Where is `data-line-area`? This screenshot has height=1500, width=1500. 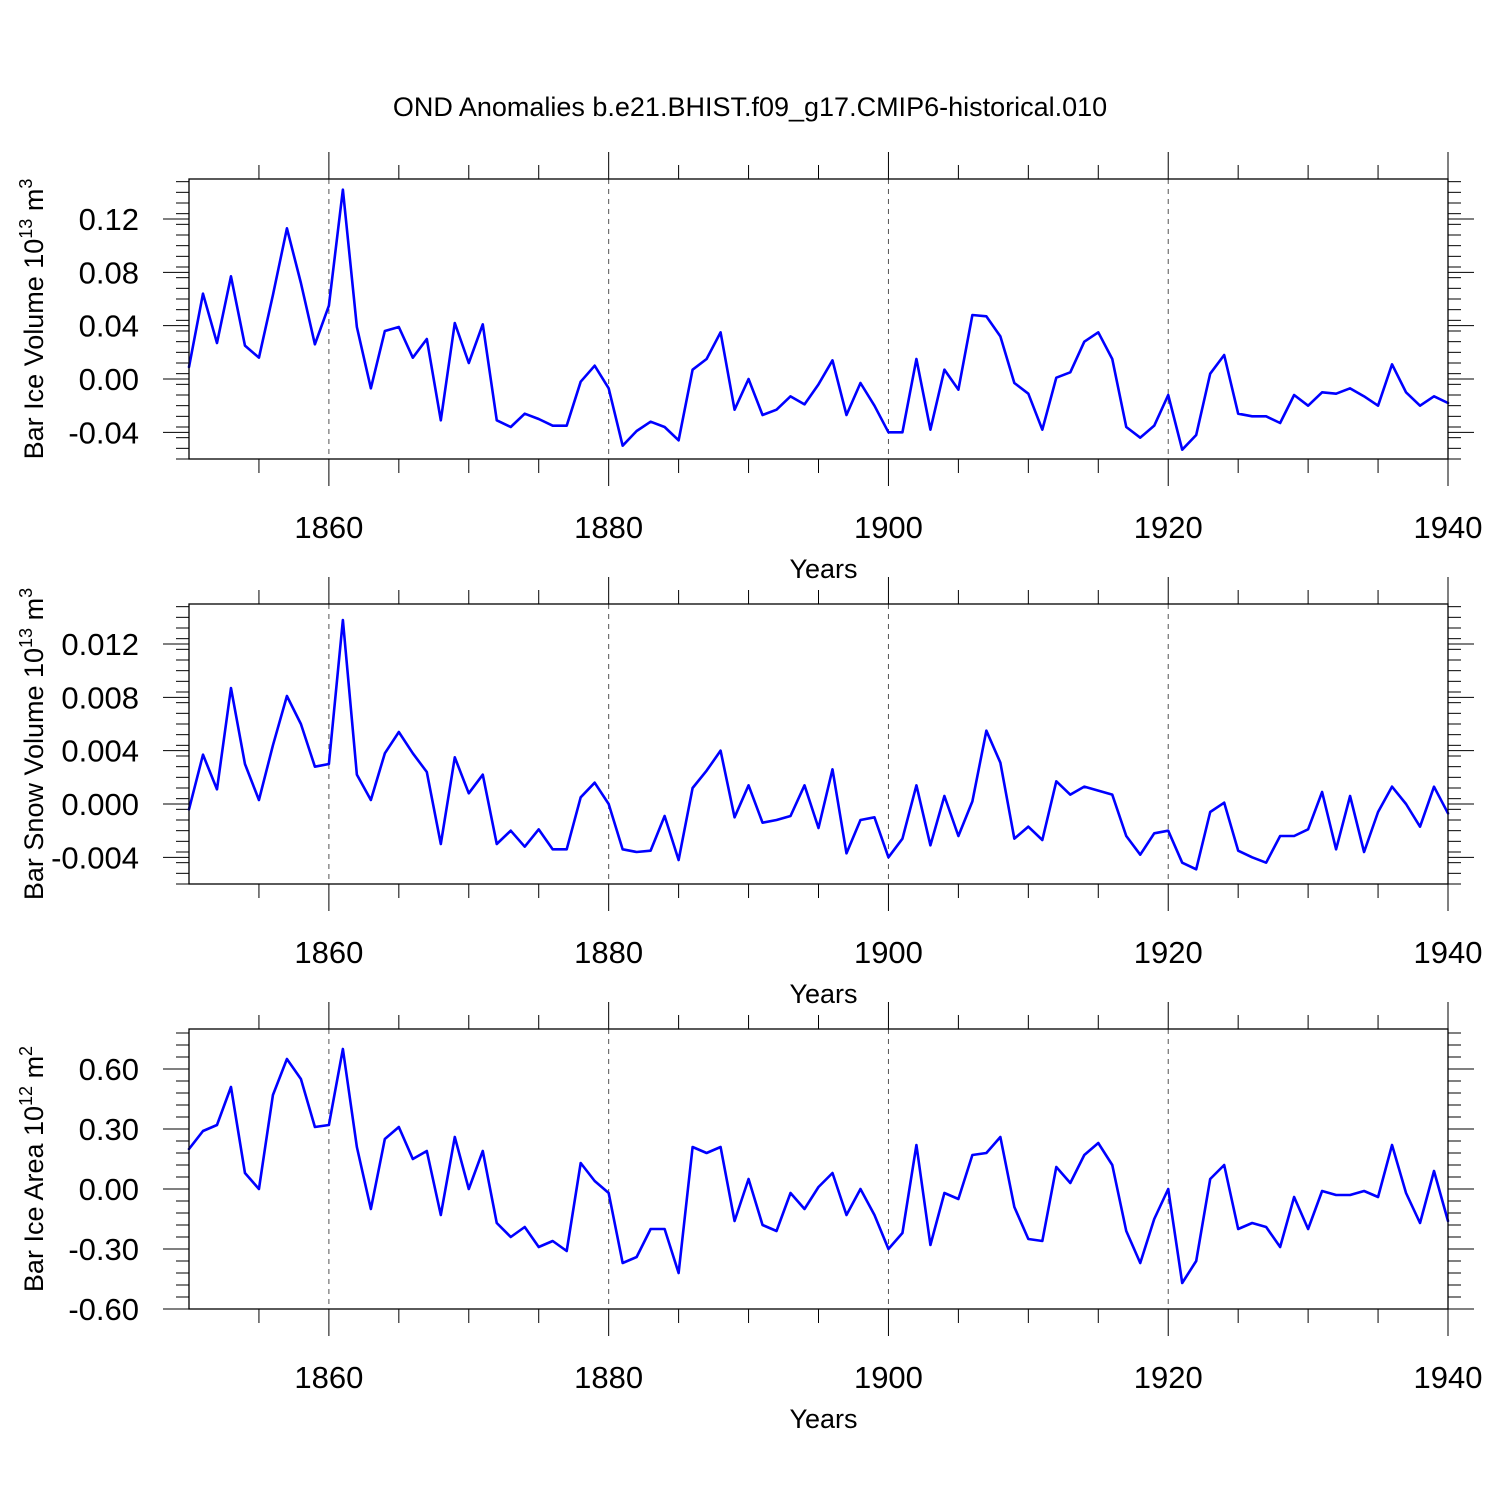
data-line-area is located at coordinates (818, 1166).